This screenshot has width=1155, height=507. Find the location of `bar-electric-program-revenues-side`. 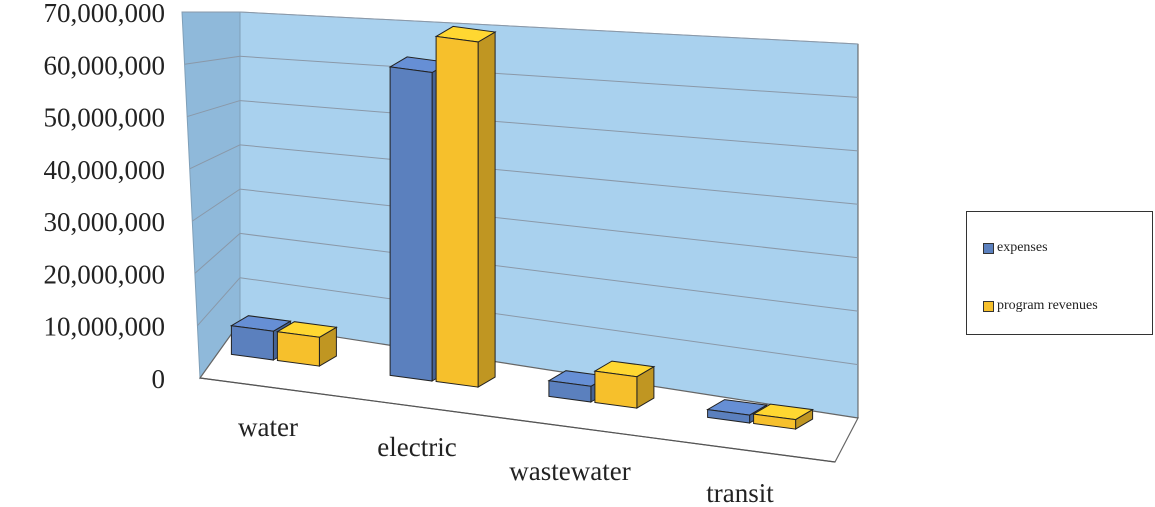

bar-electric-program-revenues-side is located at coordinates (486, 209).